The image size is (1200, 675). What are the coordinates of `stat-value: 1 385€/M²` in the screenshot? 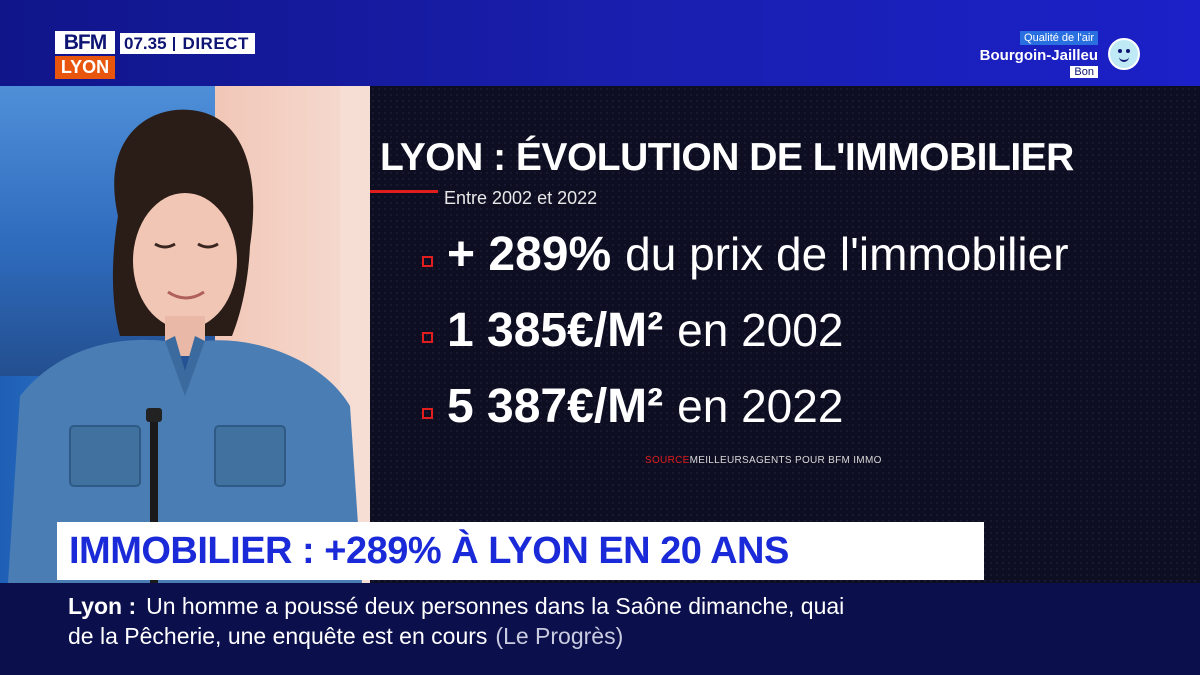 It's located at (555, 330).